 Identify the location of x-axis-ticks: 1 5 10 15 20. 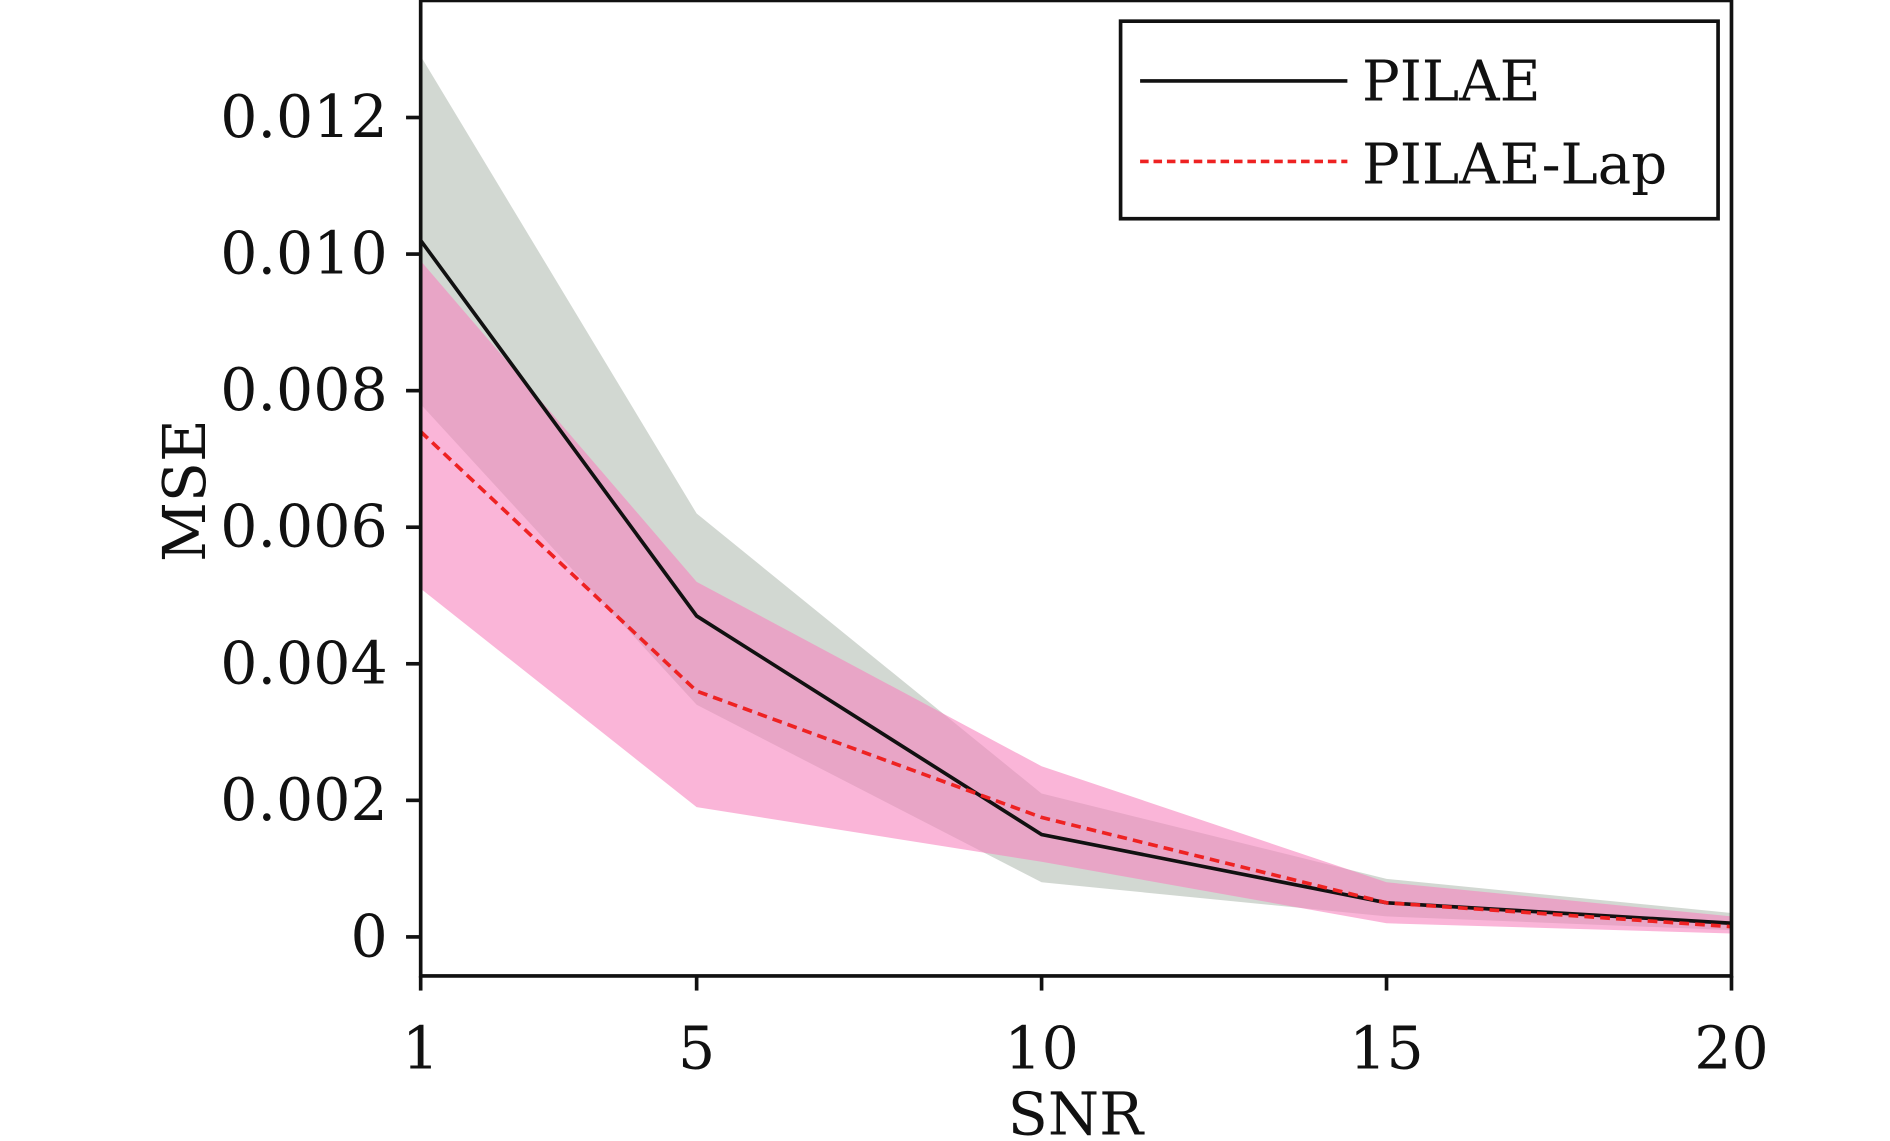
(1085, 1029).